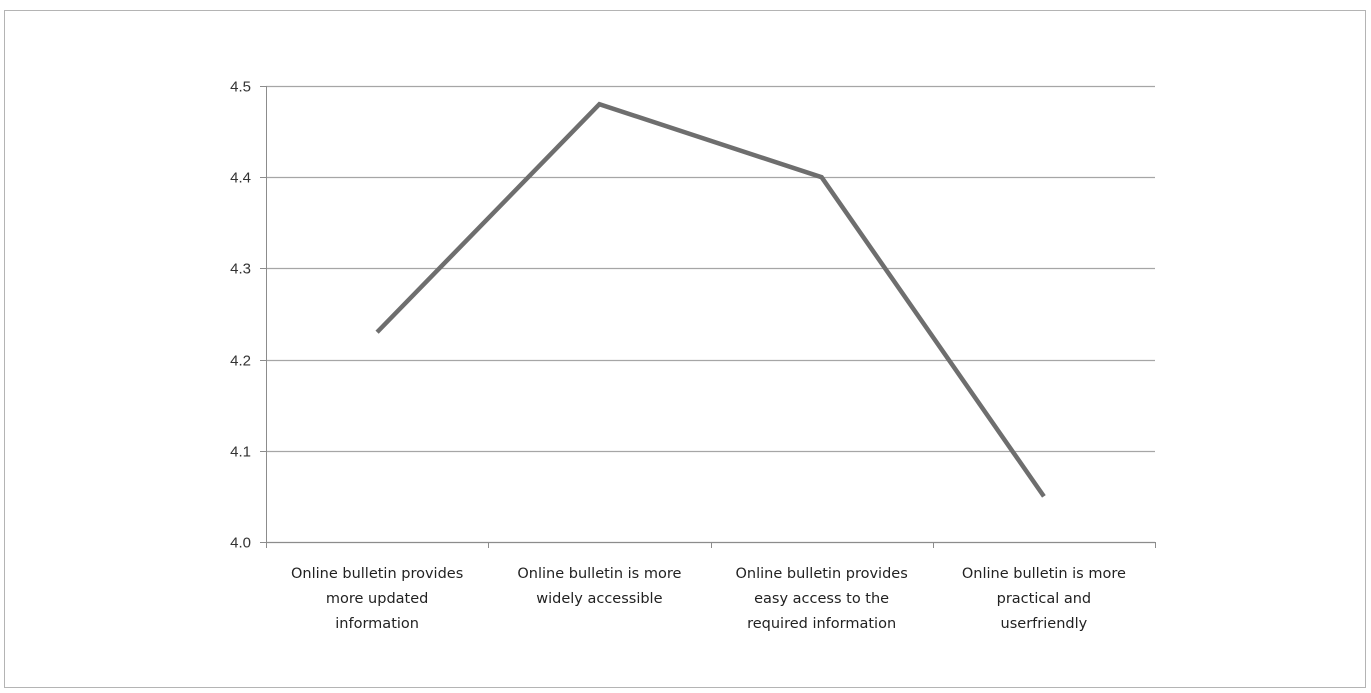  Describe the element at coordinates (240, 87) in the screenshot. I see `y-tick-label: 4.5` at that location.